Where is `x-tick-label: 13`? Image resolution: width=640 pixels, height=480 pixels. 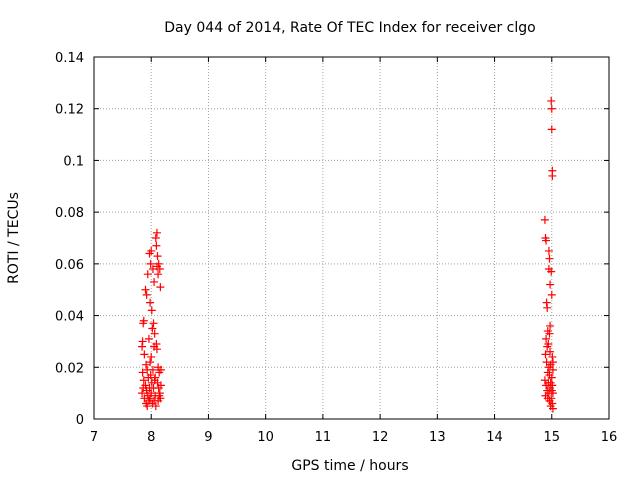
x-tick-label: 13 is located at coordinates (437, 437).